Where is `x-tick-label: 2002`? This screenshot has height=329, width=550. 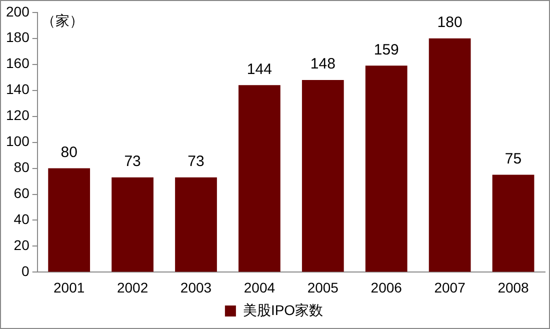 x-tick-label: 2002 is located at coordinates (132, 287).